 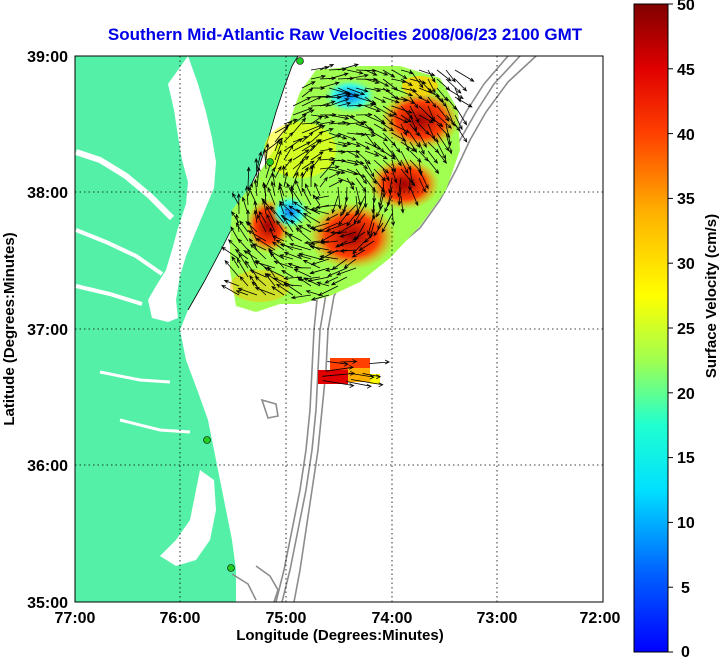 I want to click on pamlico-sound, so click(x=188, y=518).